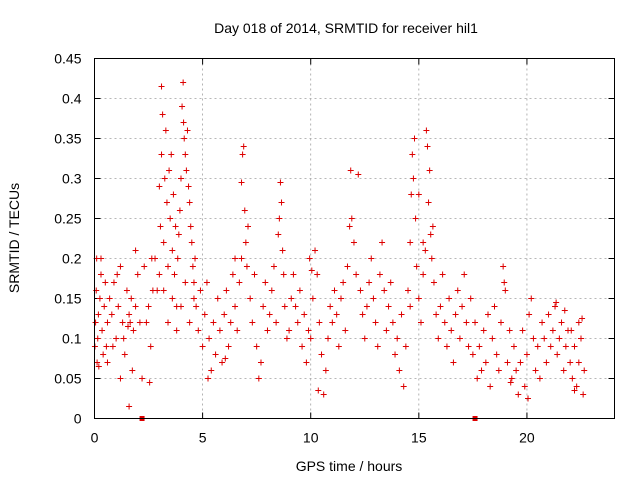 This screenshot has height=480, width=640. Describe the element at coordinates (72, 179) in the screenshot. I see `y-tick-label: 0.3` at that location.